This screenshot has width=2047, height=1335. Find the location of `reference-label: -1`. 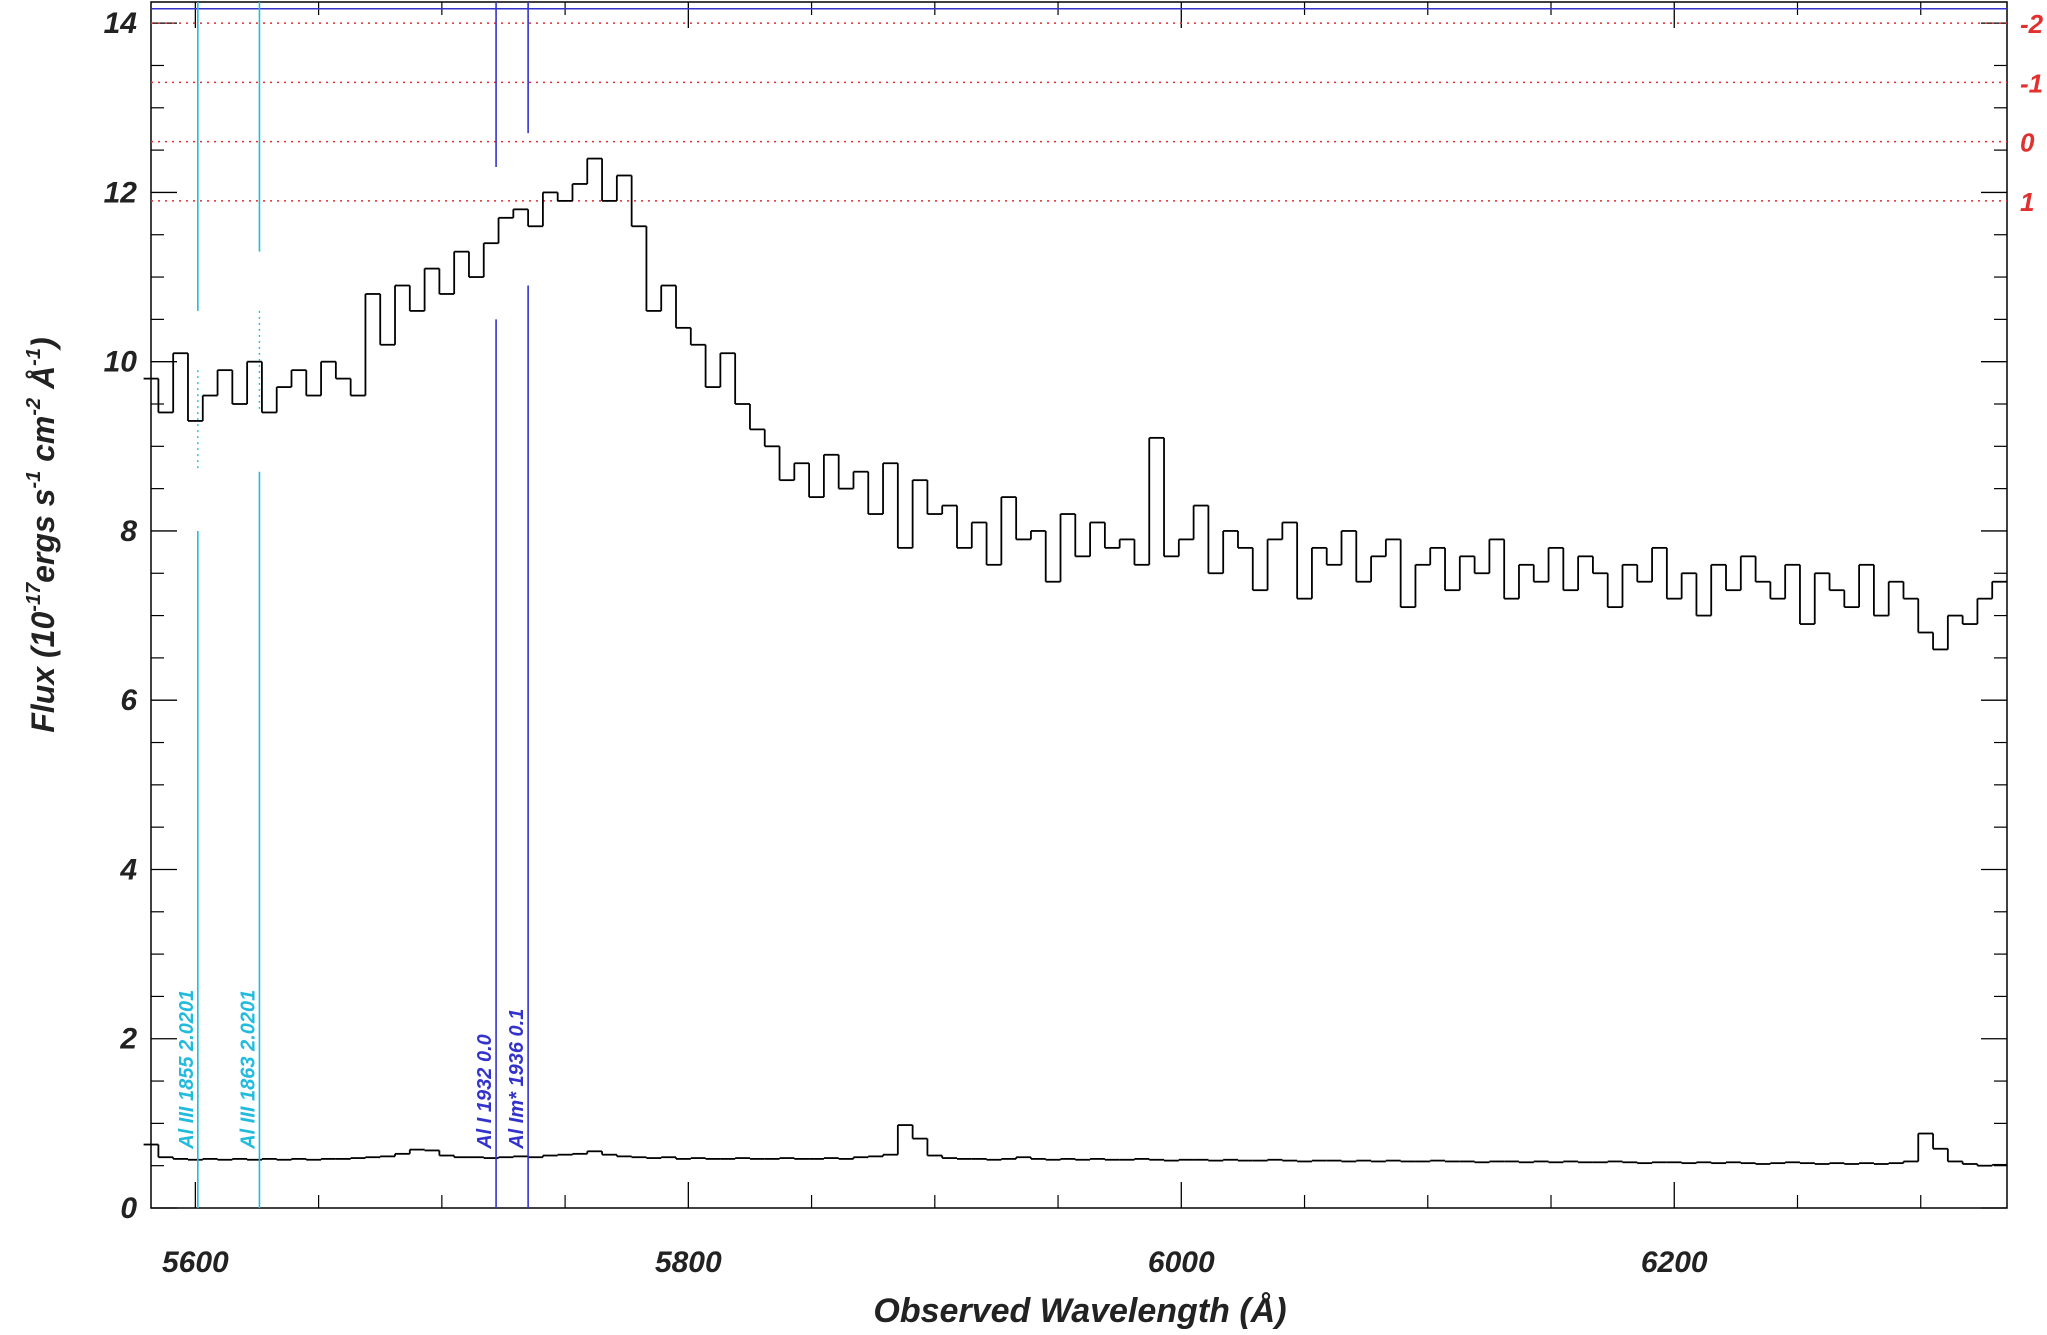

reference-label: -1 is located at coordinates (2031, 83).